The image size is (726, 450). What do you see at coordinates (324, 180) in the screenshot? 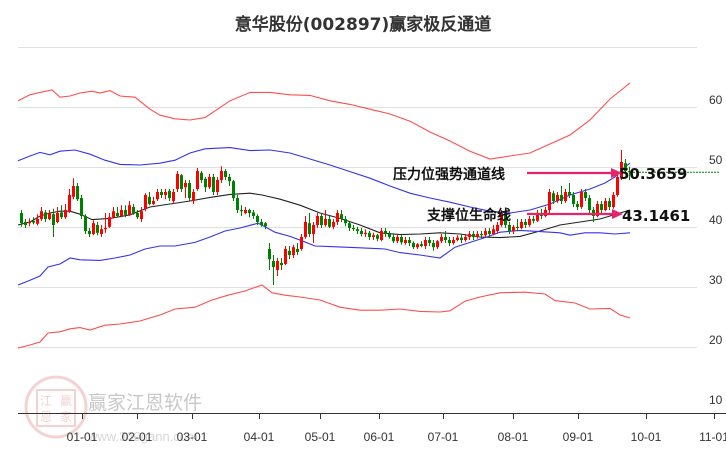
I see `inner_upper-line` at bounding box center [324, 180].